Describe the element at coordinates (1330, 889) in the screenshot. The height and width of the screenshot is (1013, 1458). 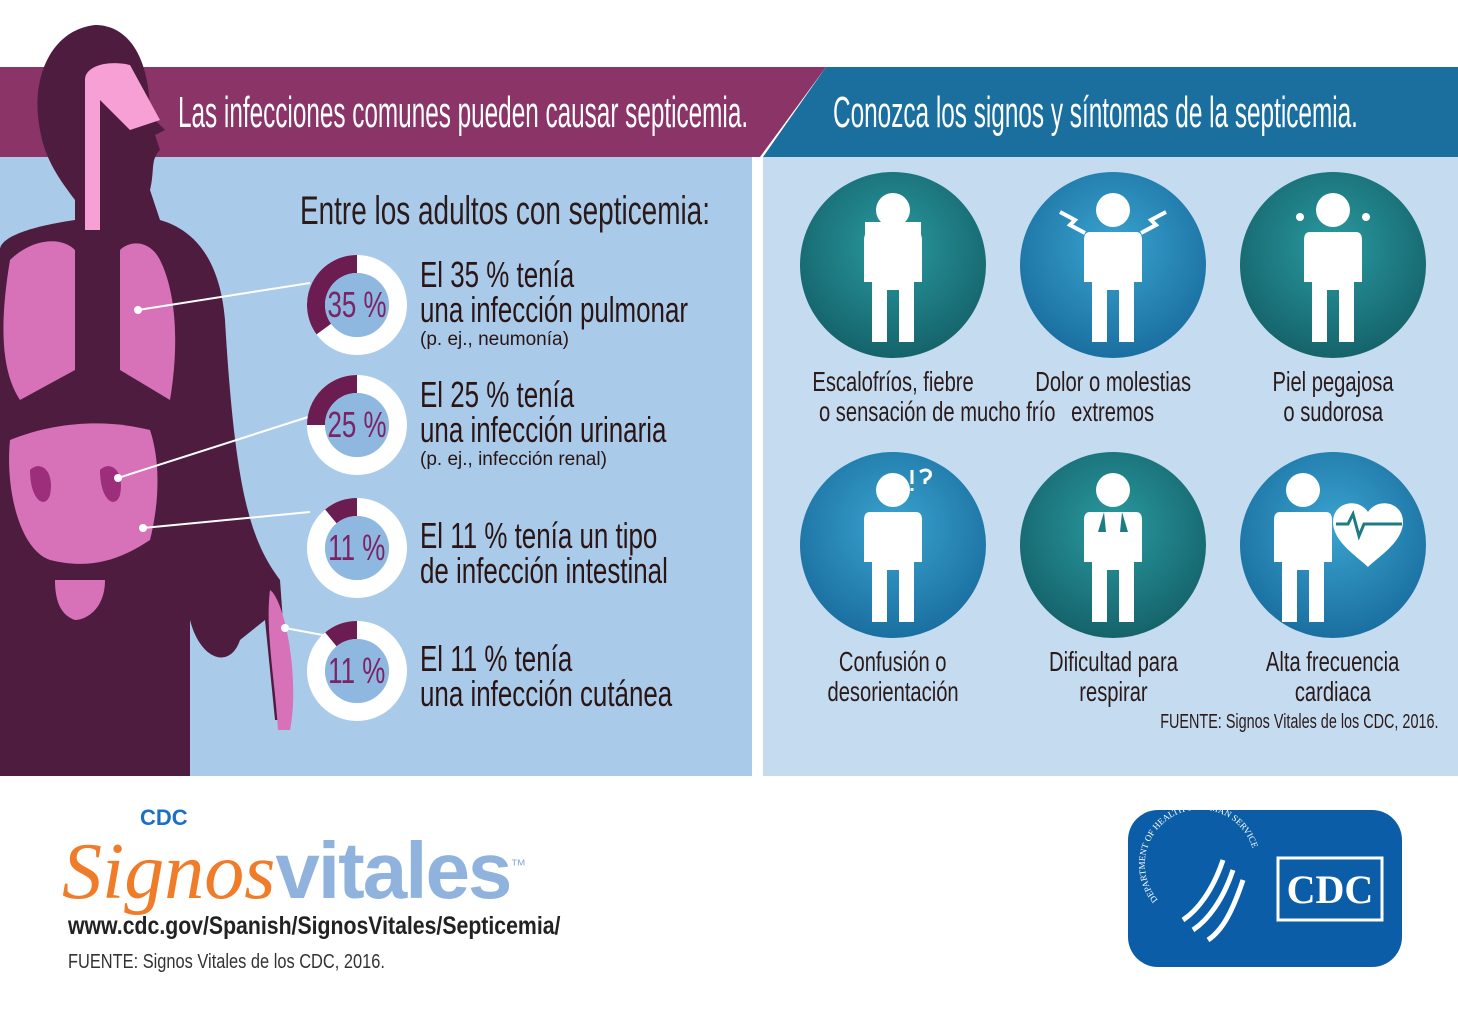
I see `cdc-badge-text: CDC` at that location.